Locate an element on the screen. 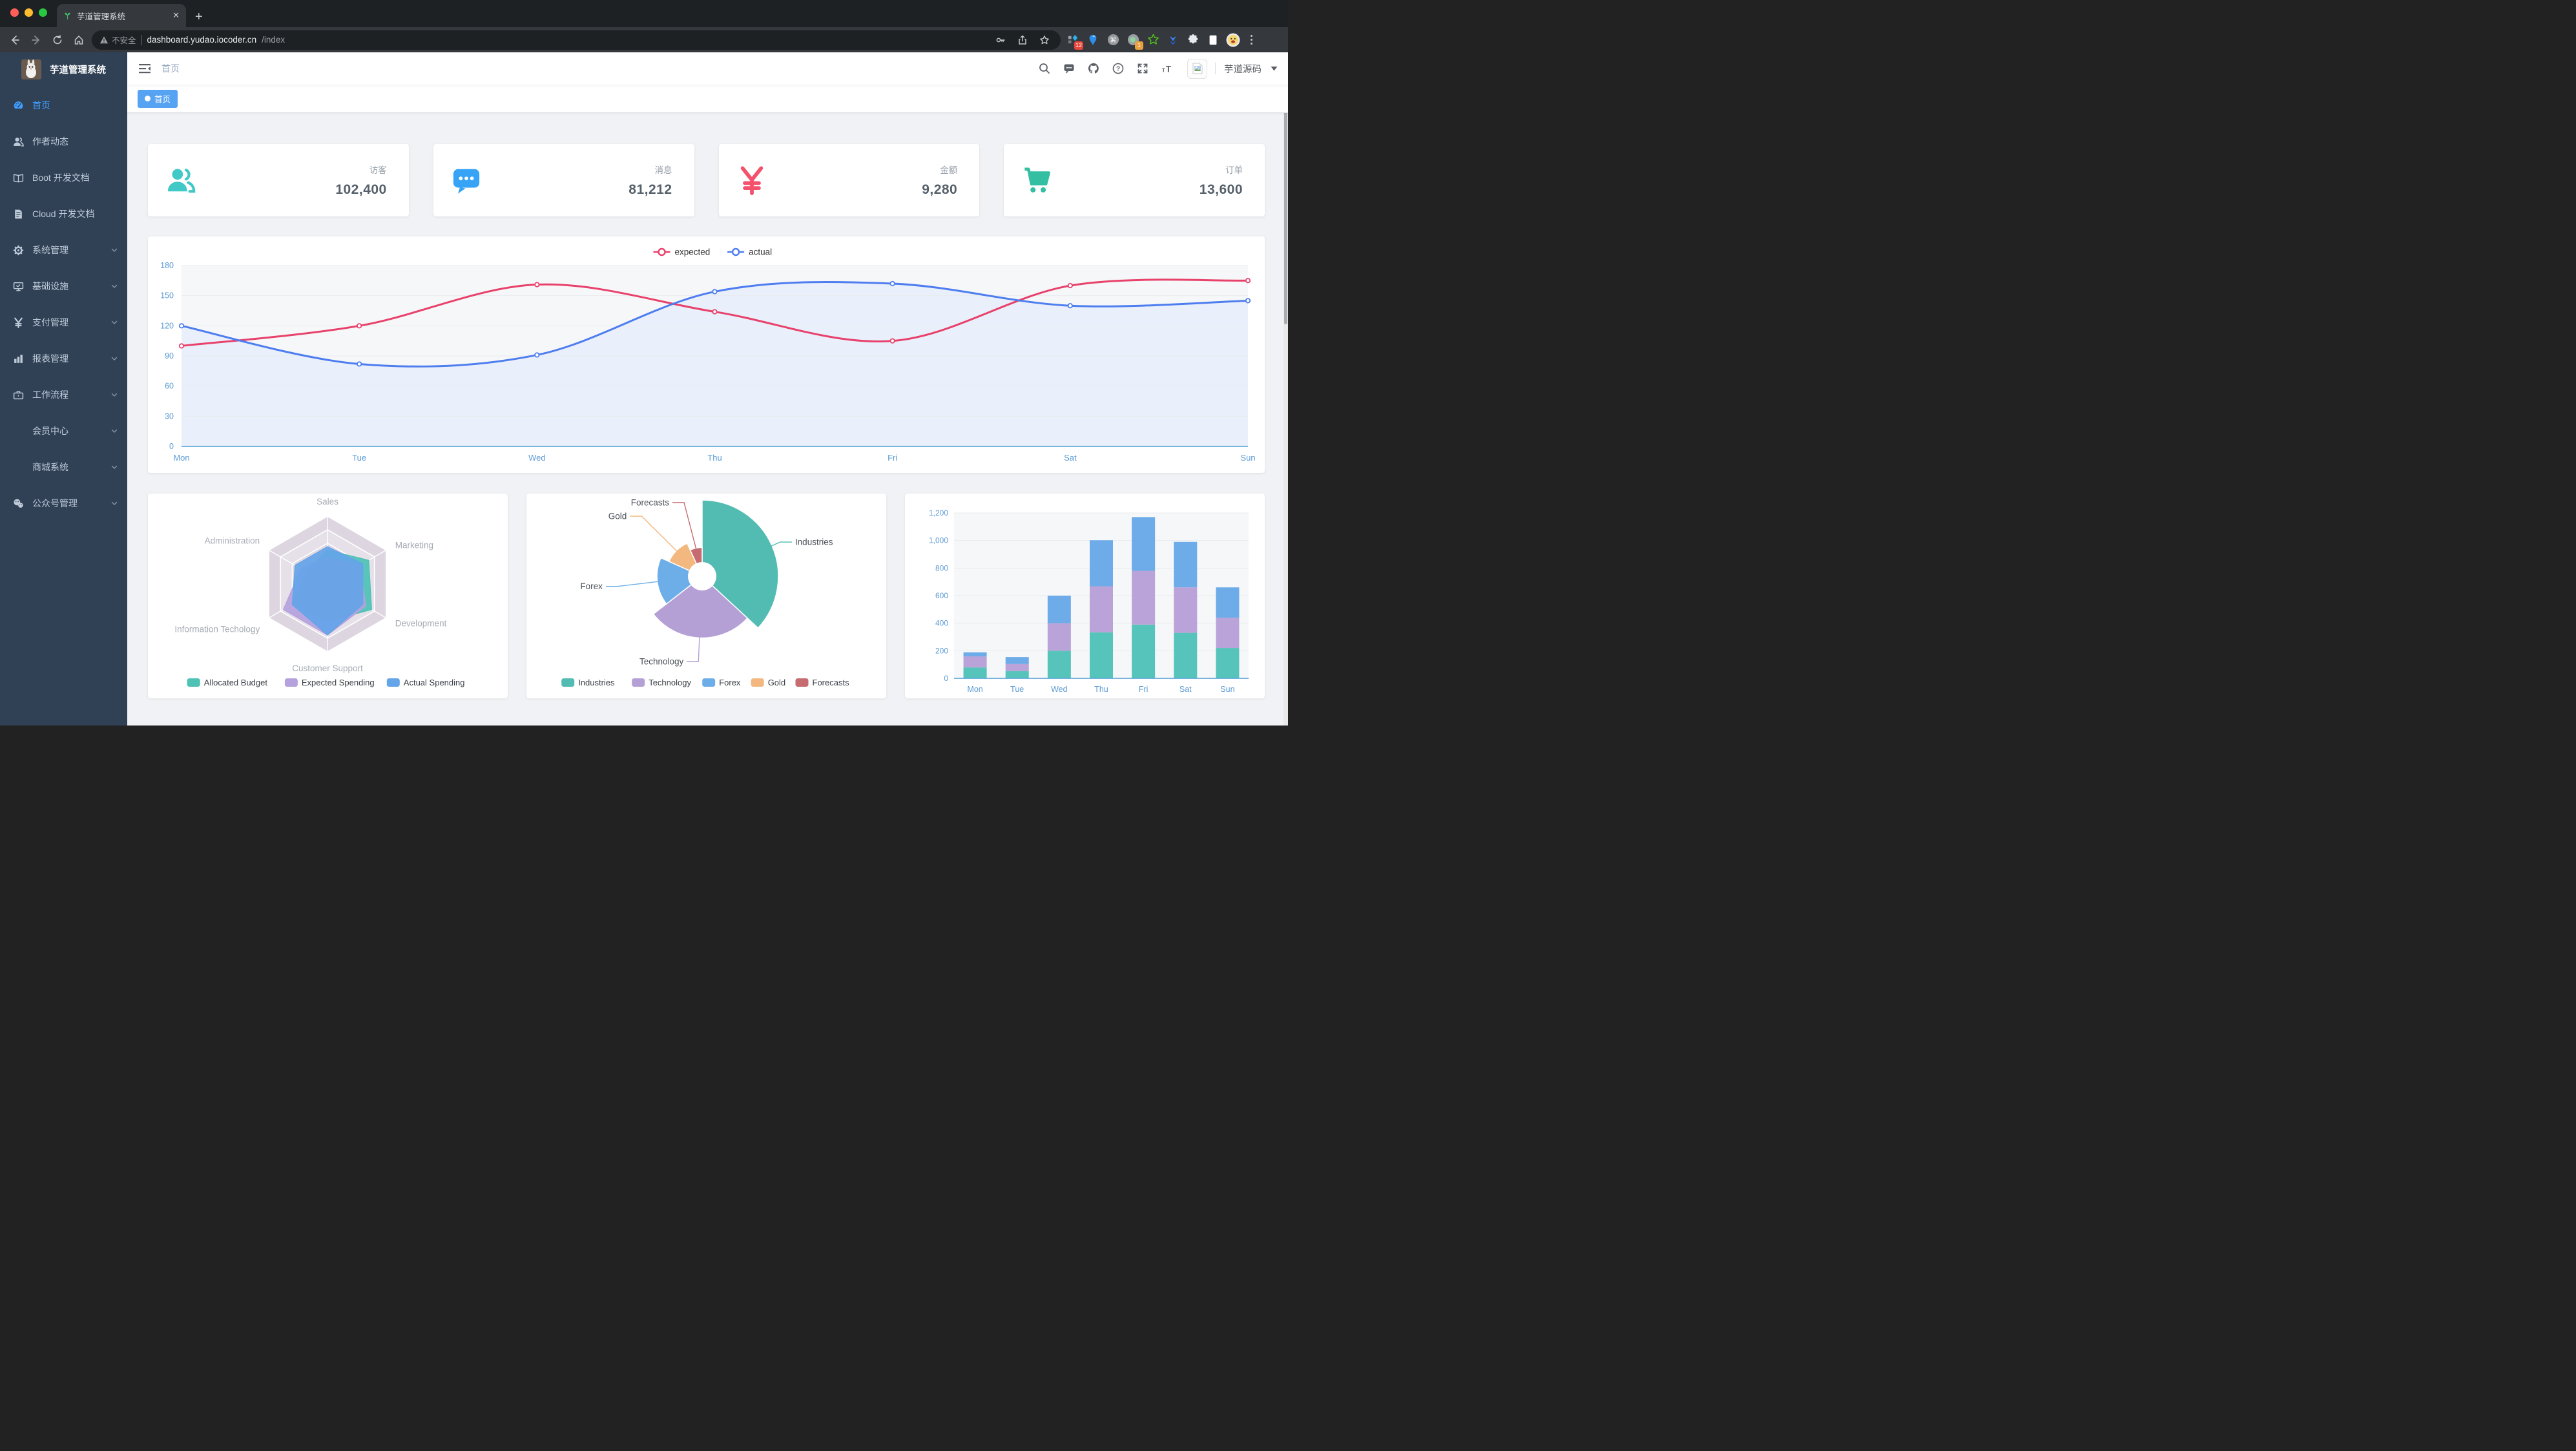 This screenshot has width=2576, height=1451. user-avatar is located at coordinates (1197, 68).